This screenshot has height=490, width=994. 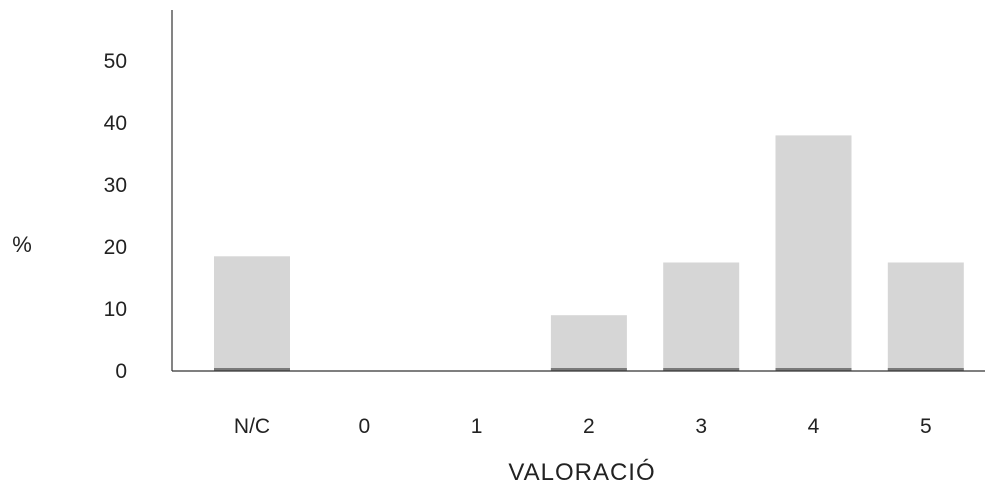 I want to click on y-tick-label: 50, so click(x=115, y=61).